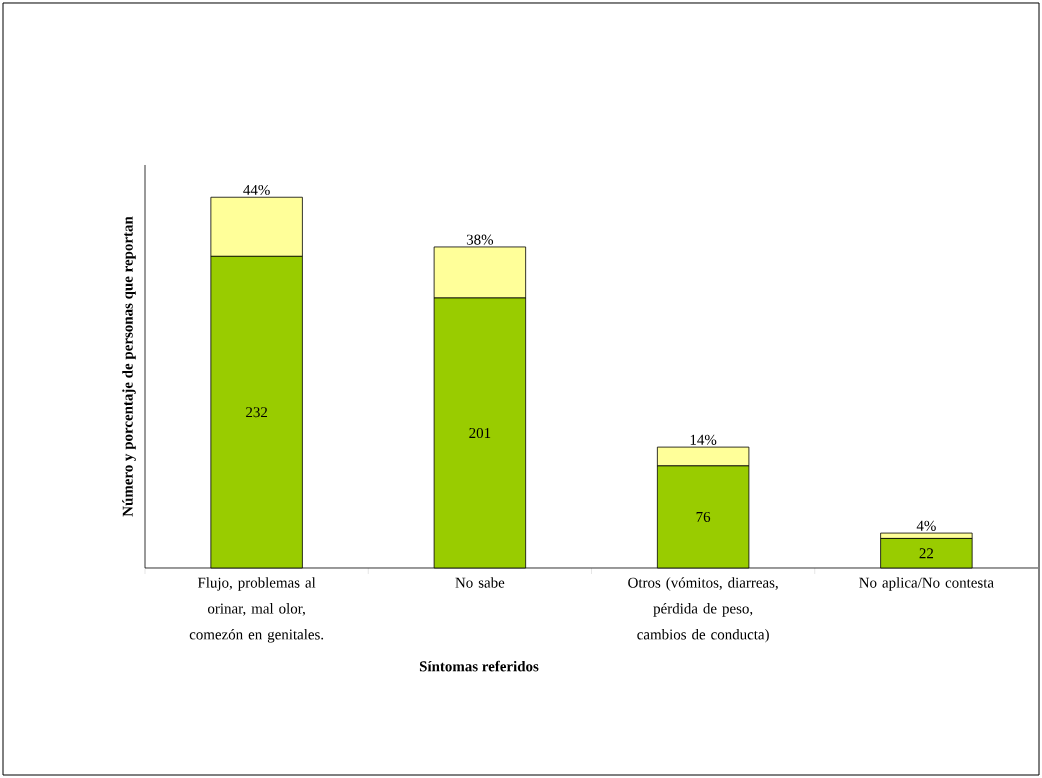 The height and width of the screenshot is (778, 1042). Describe the element at coordinates (703, 516) in the screenshot. I see `data-label: 76` at that location.